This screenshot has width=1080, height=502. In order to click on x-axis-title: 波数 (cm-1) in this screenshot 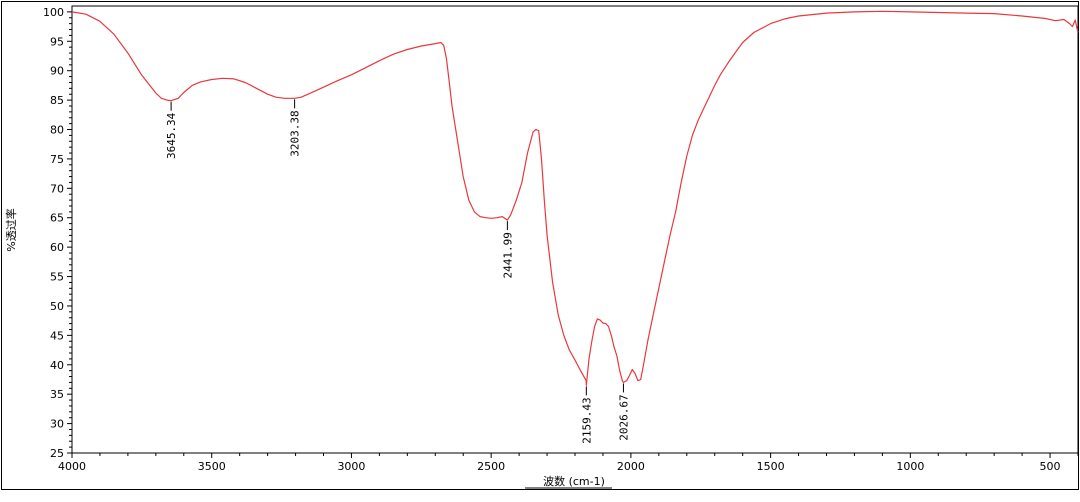, I will do `click(574, 481)`.